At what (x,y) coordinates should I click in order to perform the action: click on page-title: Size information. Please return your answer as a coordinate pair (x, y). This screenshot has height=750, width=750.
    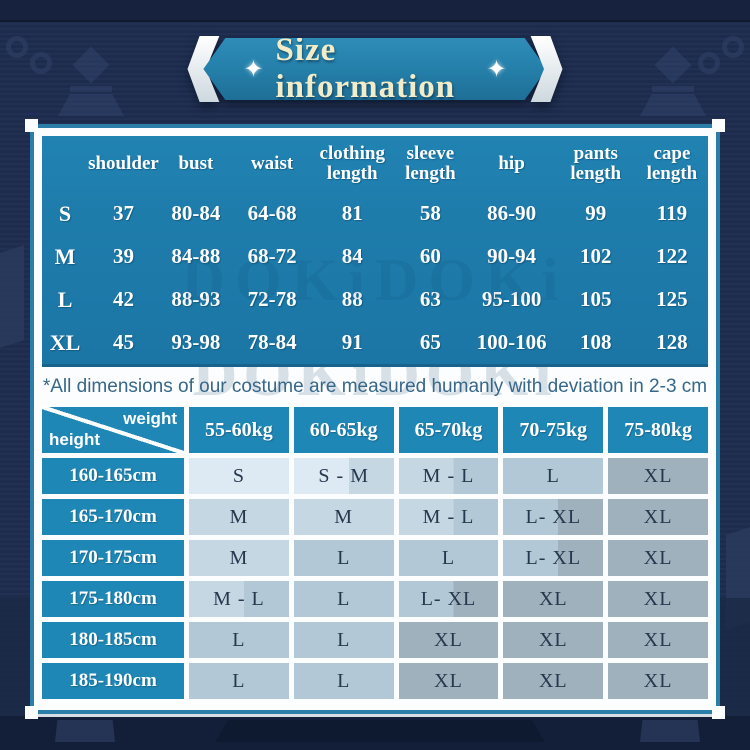
    Looking at the image, I should click on (365, 68).